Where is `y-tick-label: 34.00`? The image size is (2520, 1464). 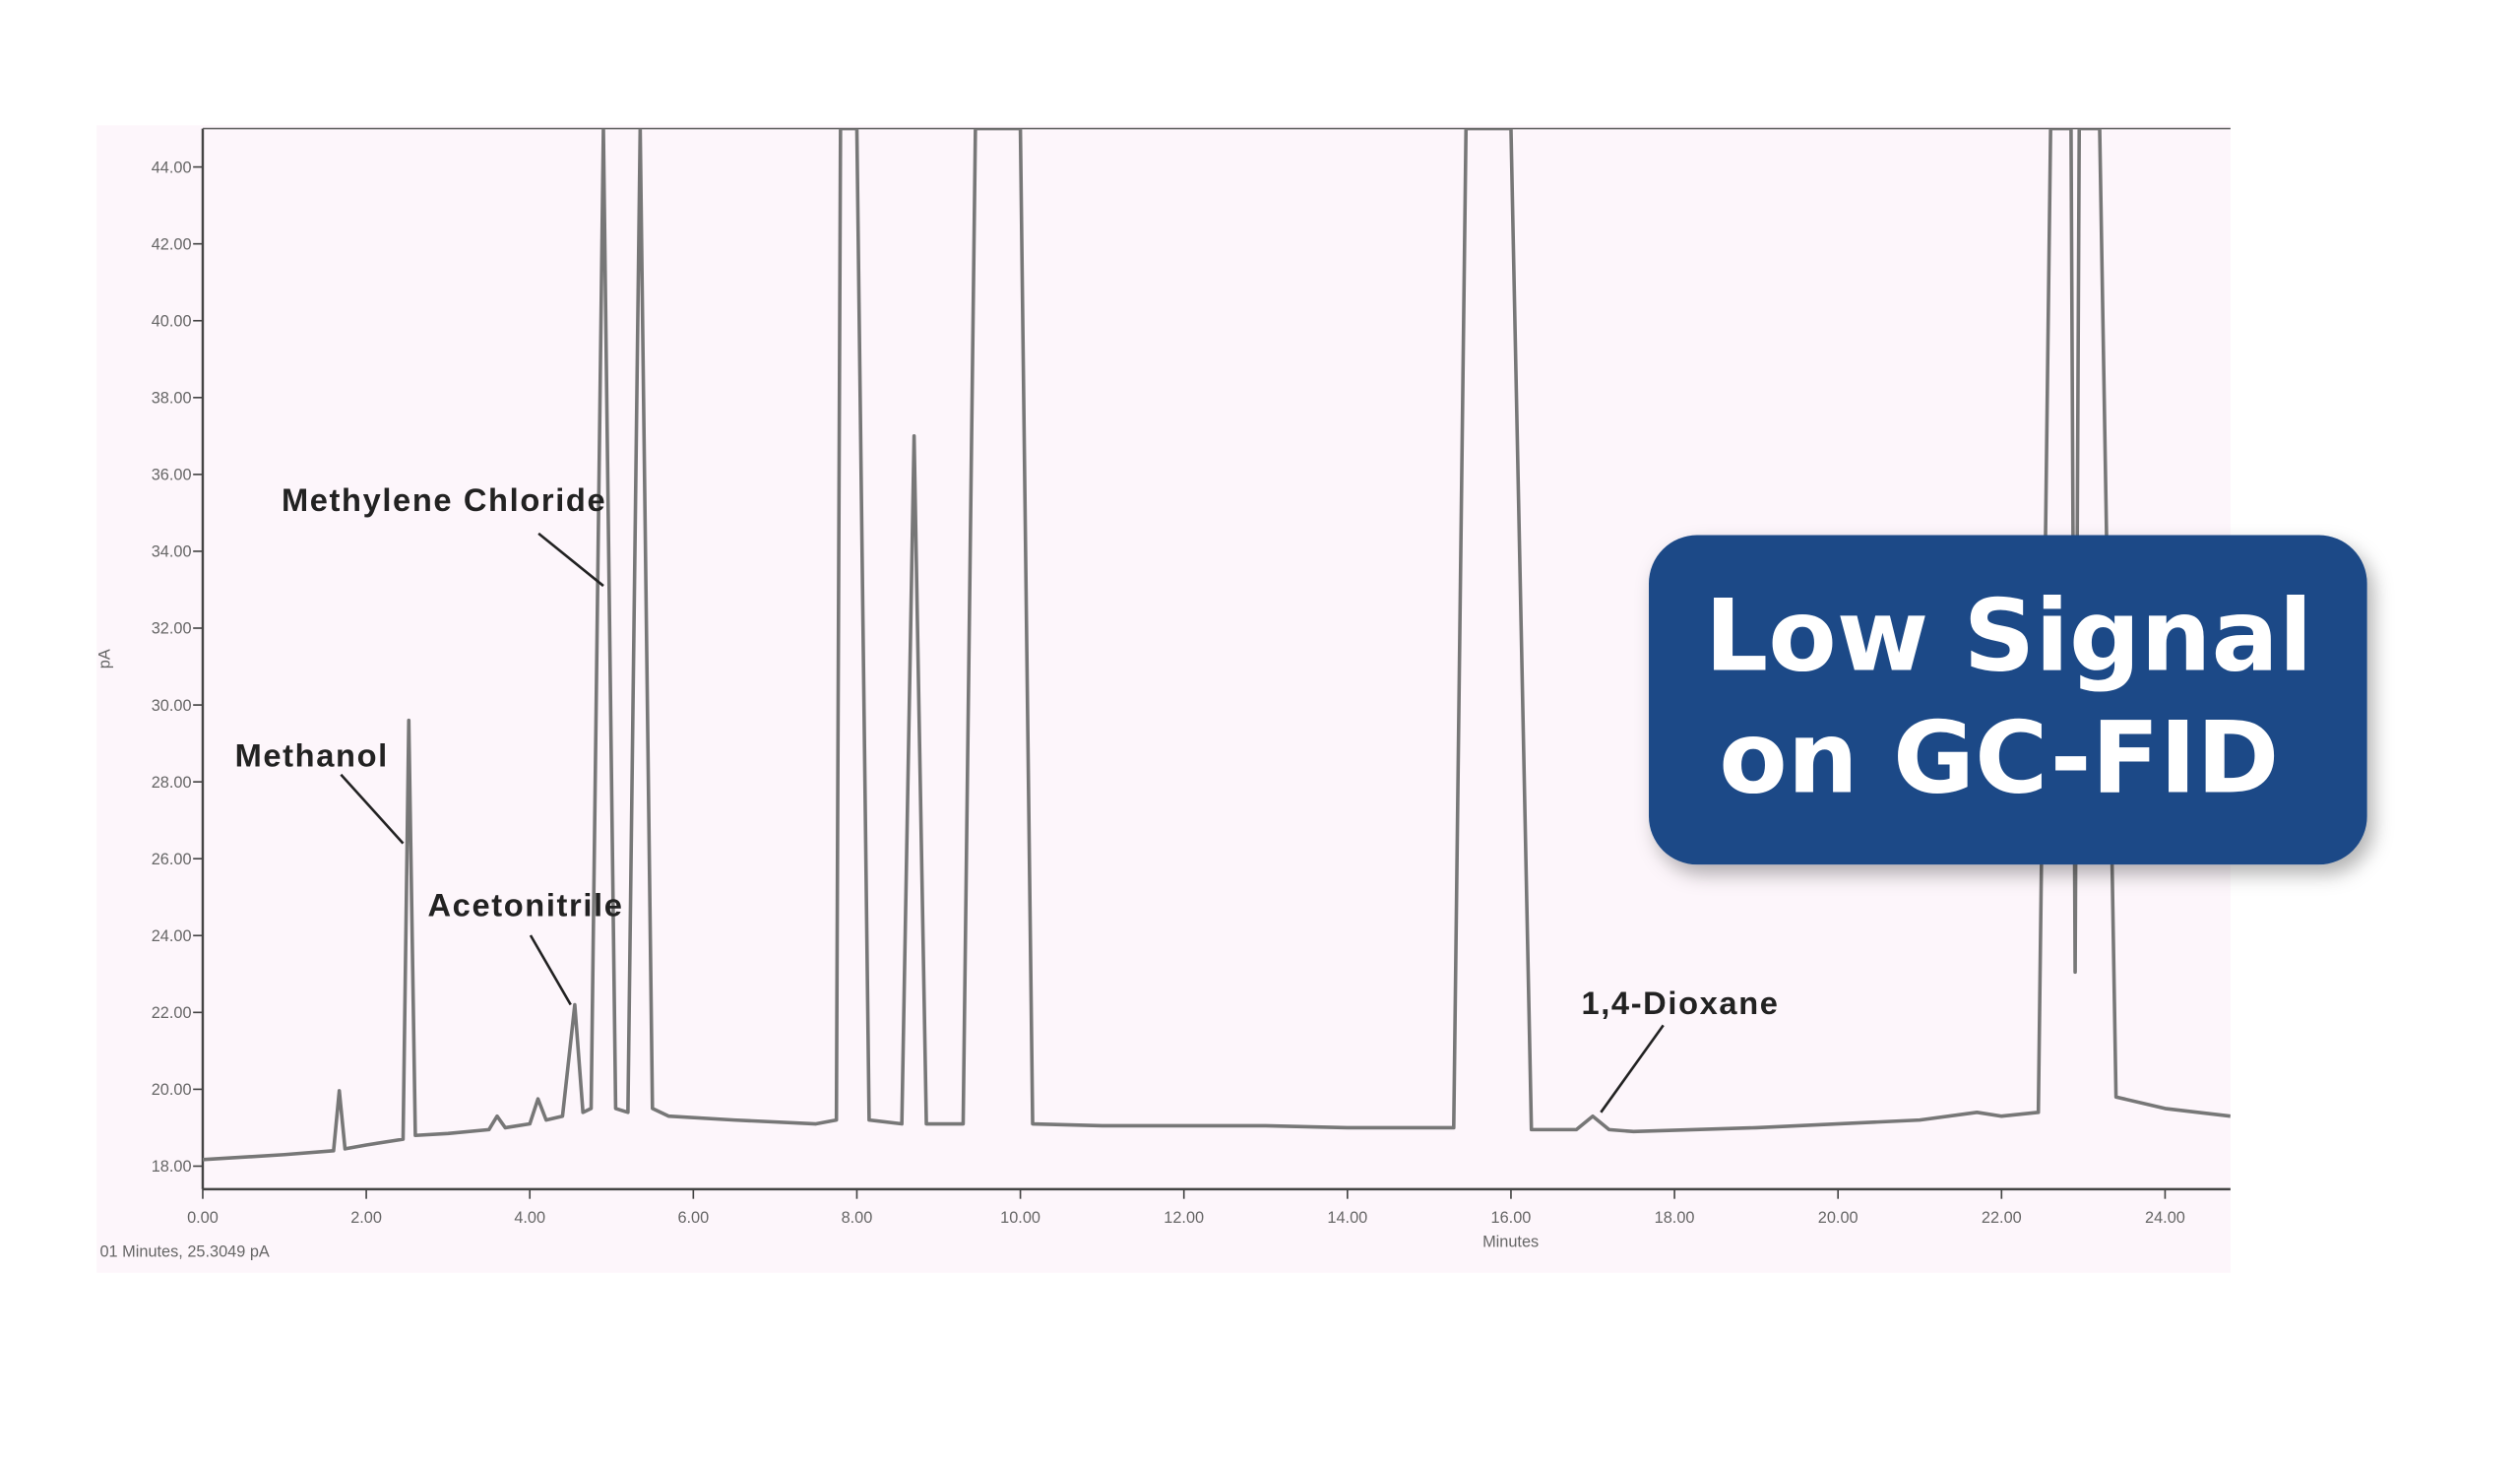 y-tick-label: 34.00 is located at coordinates (172, 552).